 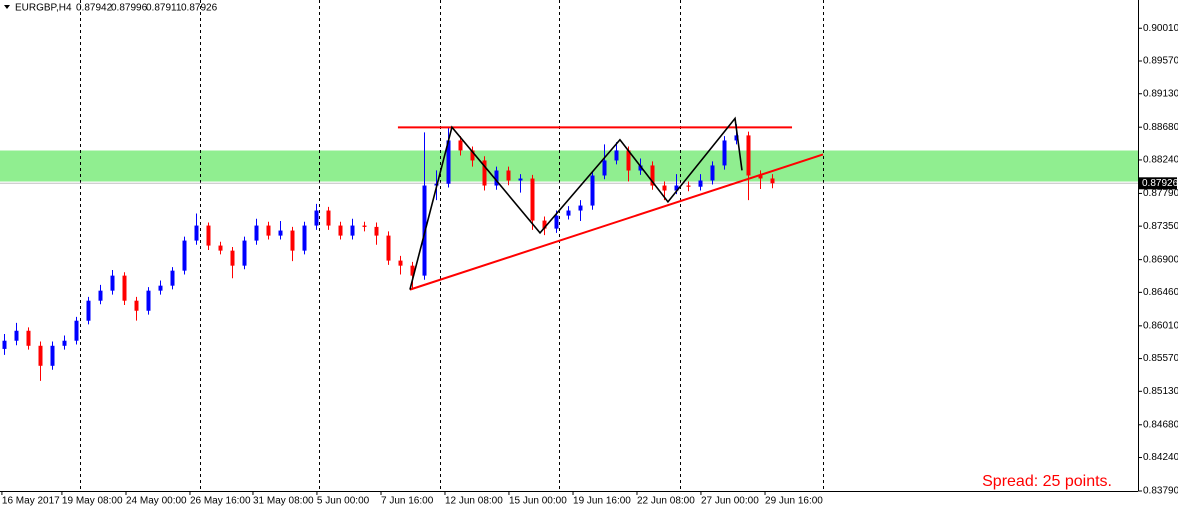 What do you see at coordinates (1160, 259) in the screenshot?
I see `y-tick-label: 0.86900` at bounding box center [1160, 259].